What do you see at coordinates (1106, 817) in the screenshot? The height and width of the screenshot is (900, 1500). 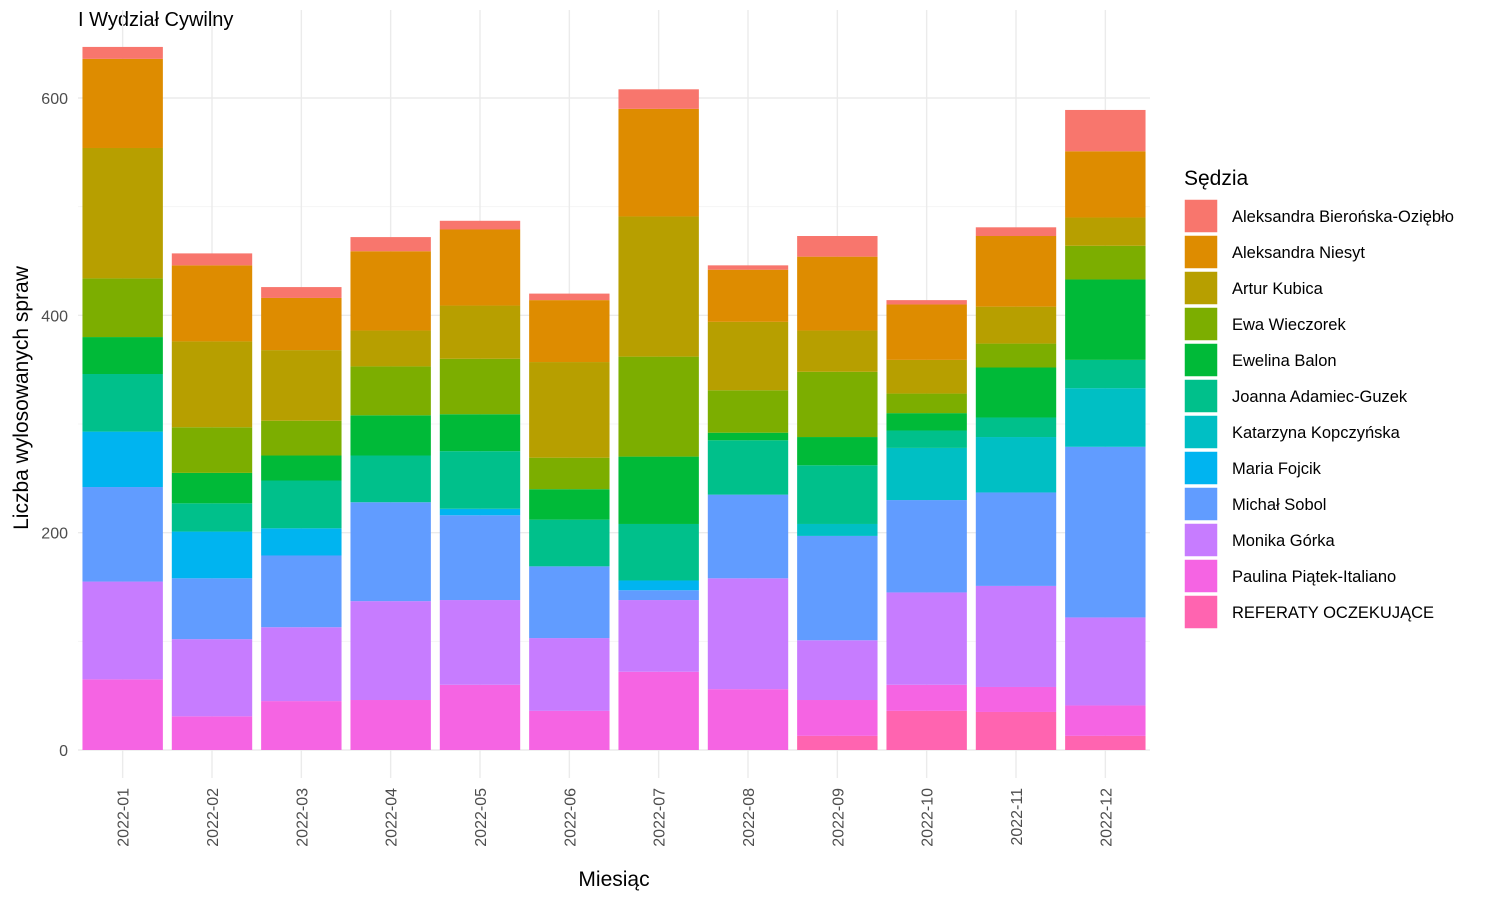 I see `x-tick-label: 2022-12` at bounding box center [1106, 817].